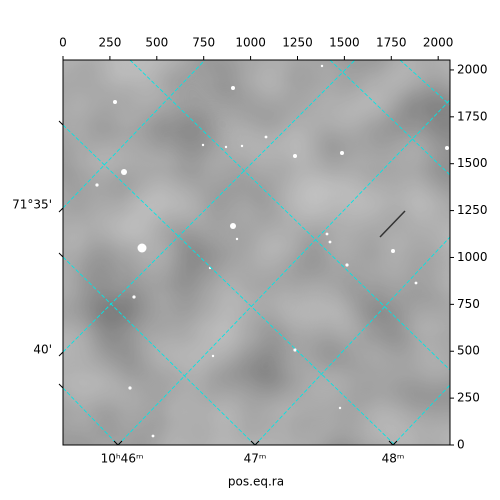 The image size is (500, 500). I want to click on ra-label: 10ʰ46ᵐ, so click(122, 459).